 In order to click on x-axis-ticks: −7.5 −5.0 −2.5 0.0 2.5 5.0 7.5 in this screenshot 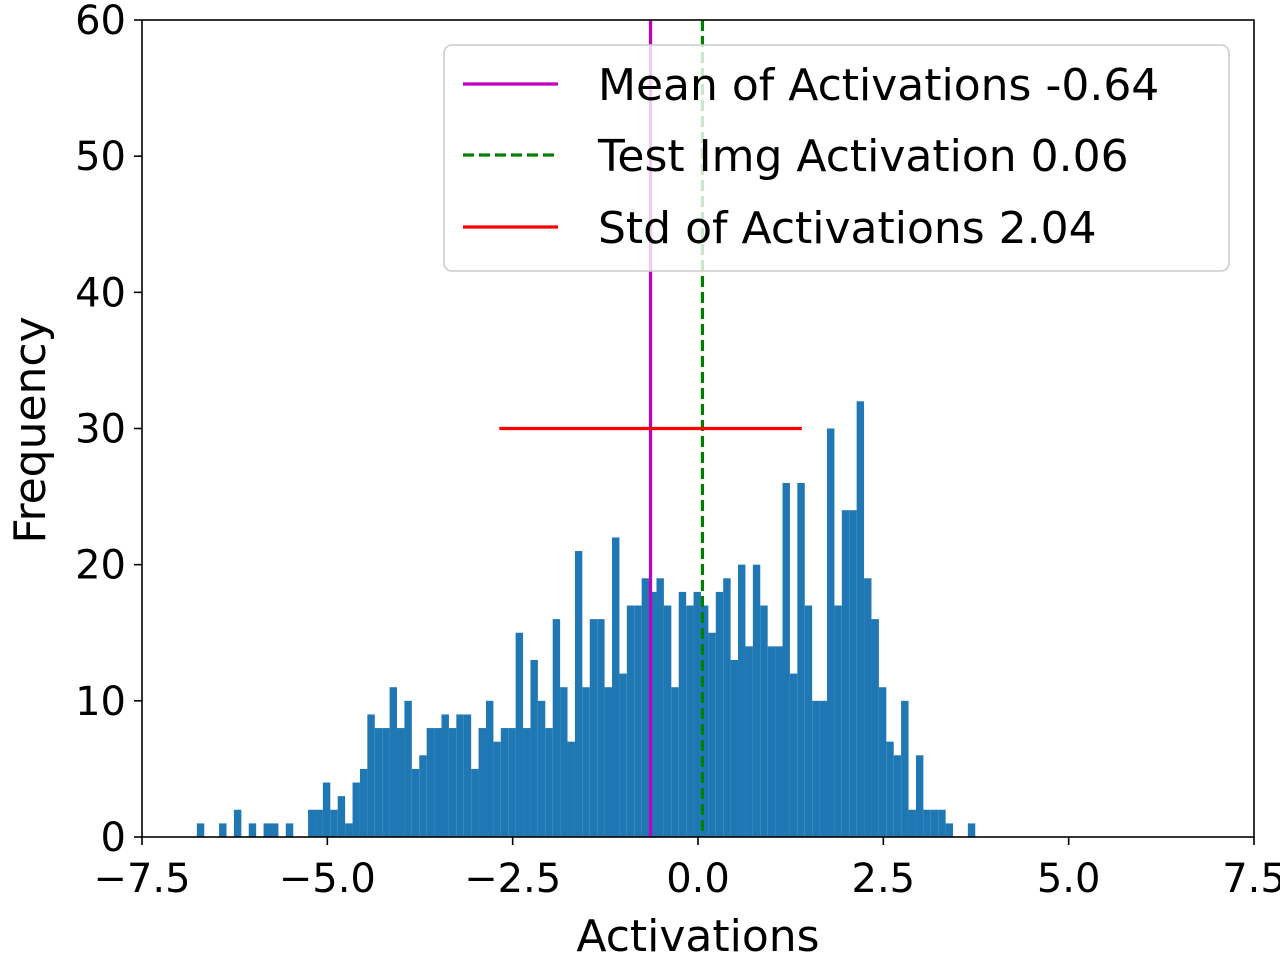, I will do `click(686, 869)`.